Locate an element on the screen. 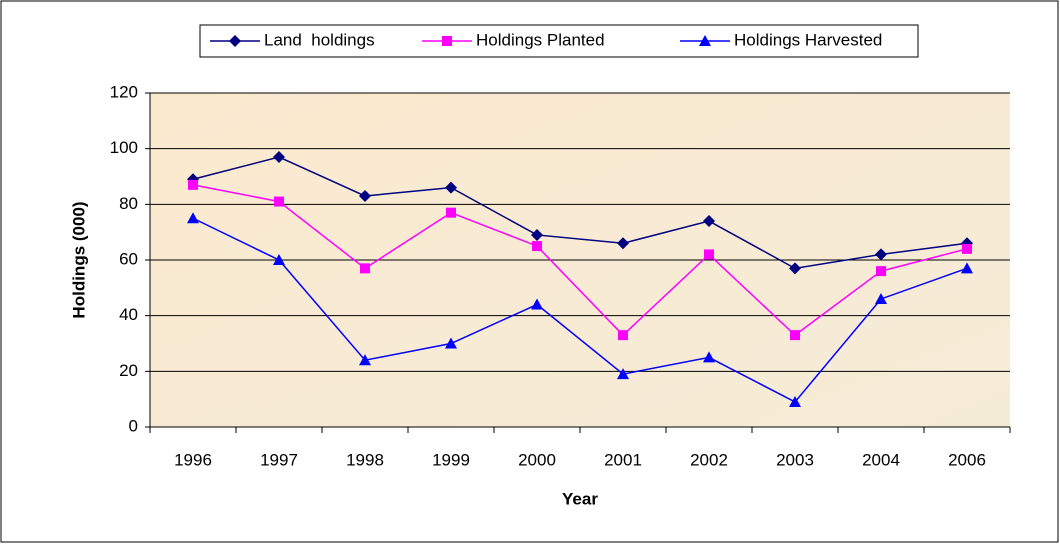 The height and width of the screenshot is (544, 1060). x-tick-label: 1997 is located at coordinates (279, 459).